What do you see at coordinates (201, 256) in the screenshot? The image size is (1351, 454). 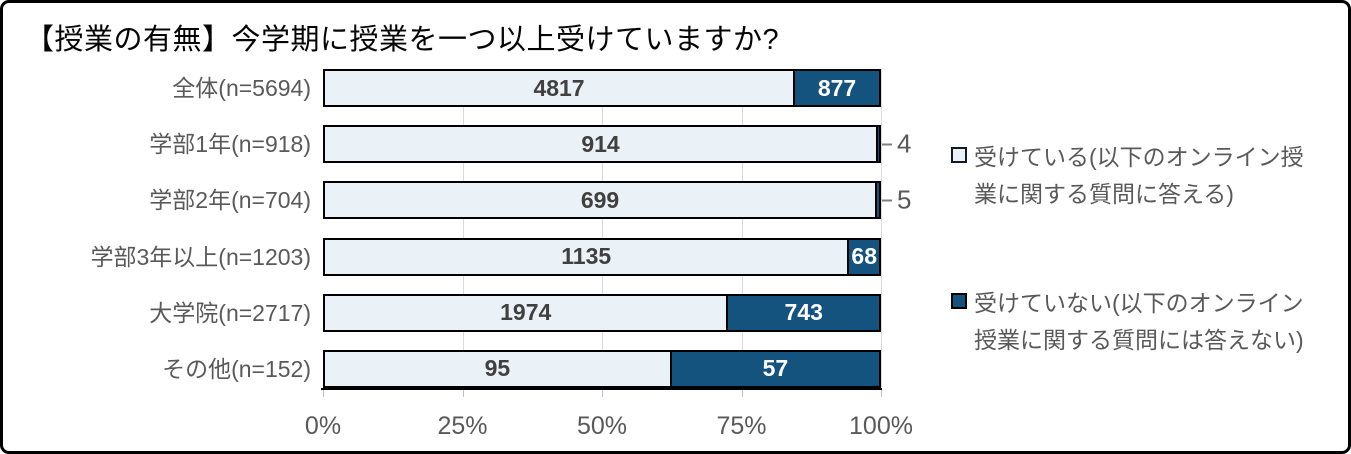 I see `category-label: 学部3年以上(n=1203)` at bounding box center [201, 256].